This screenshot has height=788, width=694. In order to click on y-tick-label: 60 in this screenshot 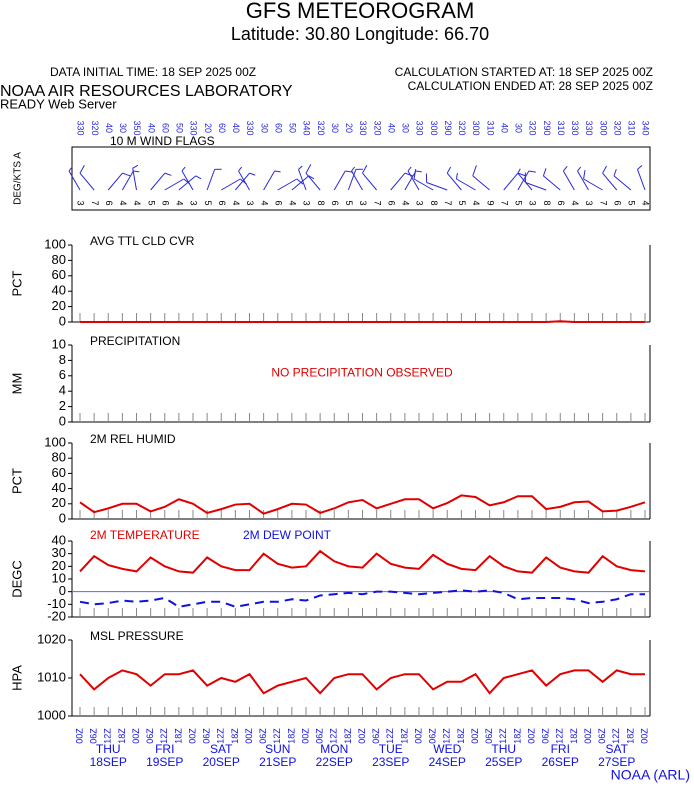, I will do `click(59, 472)`.